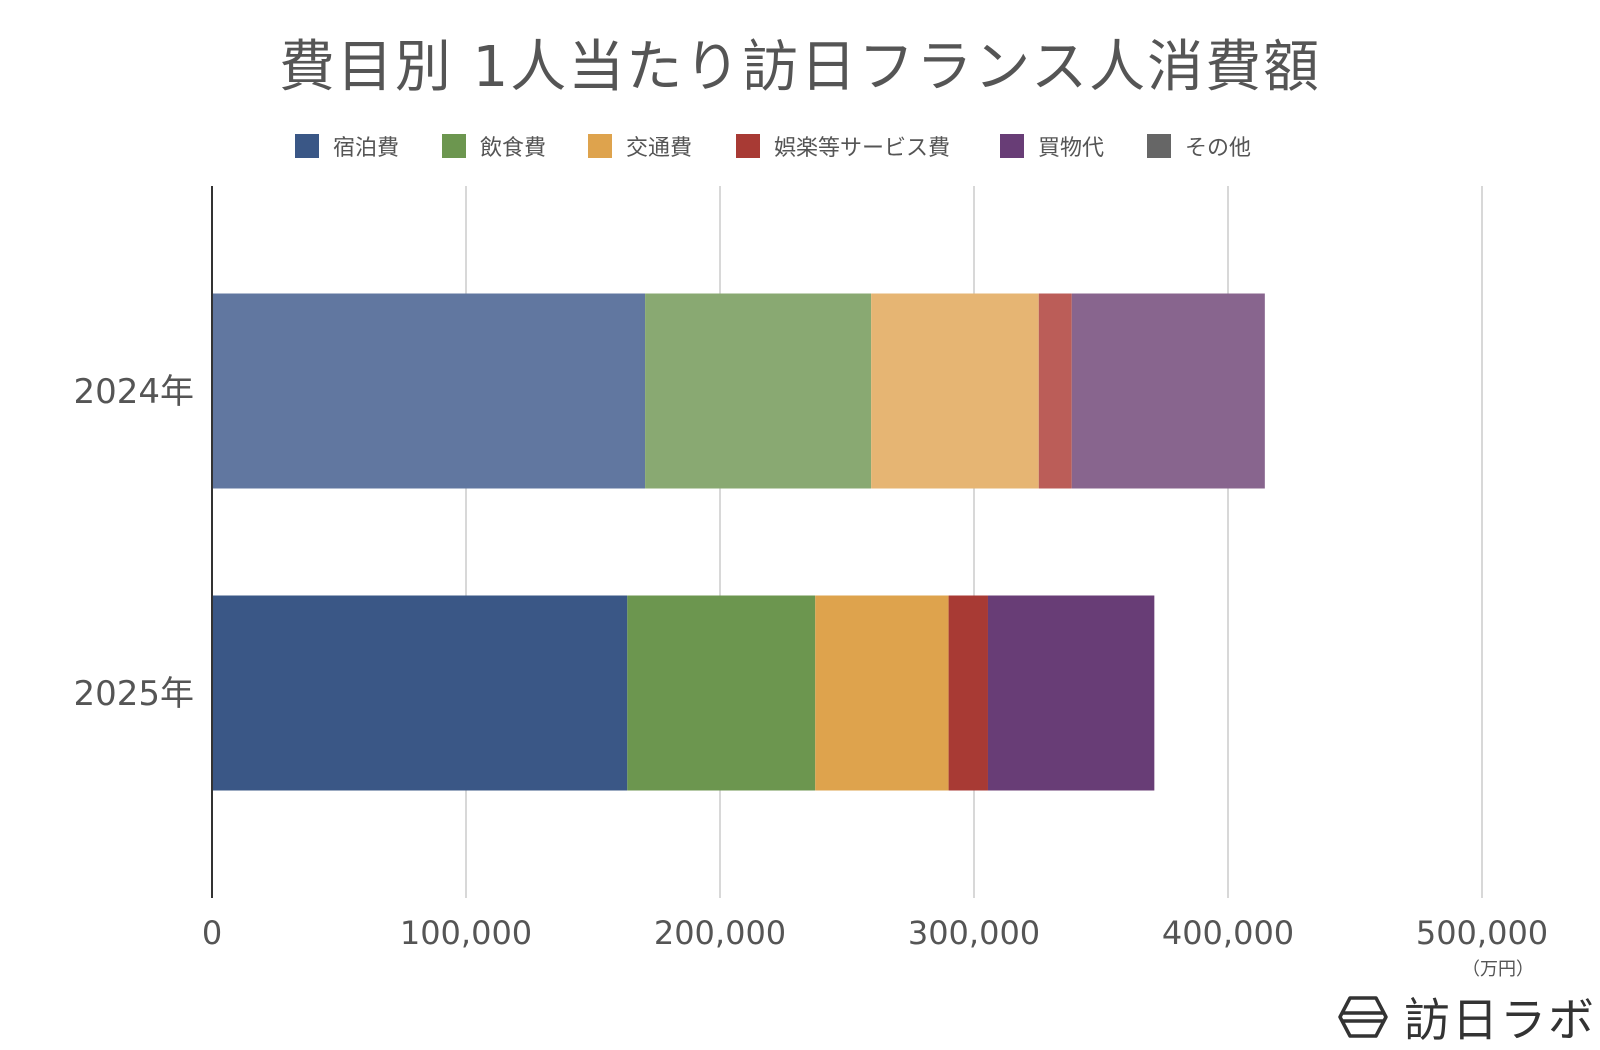 This screenshot has height=1050, width=1600. I want to click on x-tick-label: 0, so click(212, 933).